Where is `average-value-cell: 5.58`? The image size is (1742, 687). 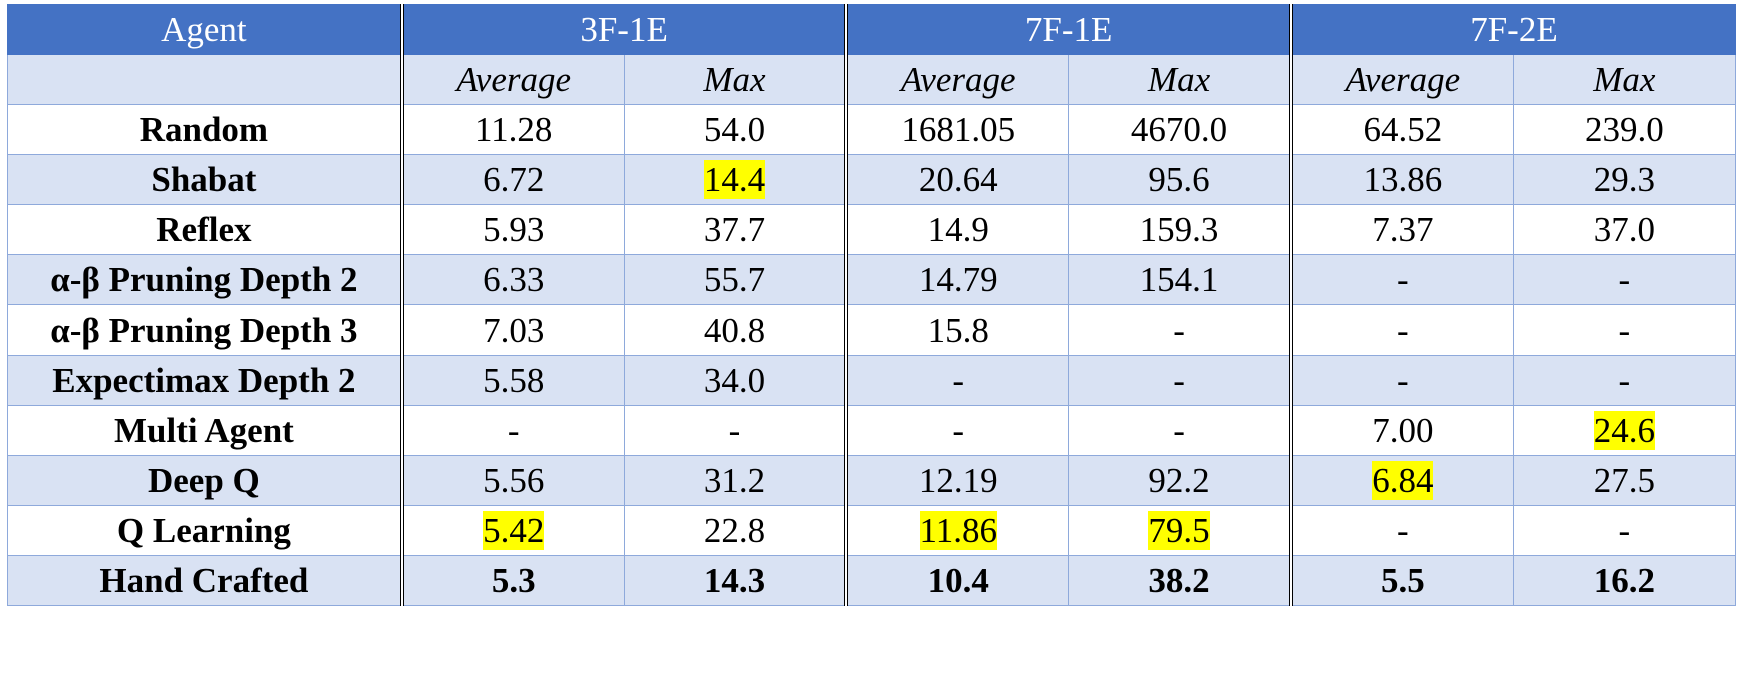 average-value-cell: 5.58 is located at coordinates (513, 380).